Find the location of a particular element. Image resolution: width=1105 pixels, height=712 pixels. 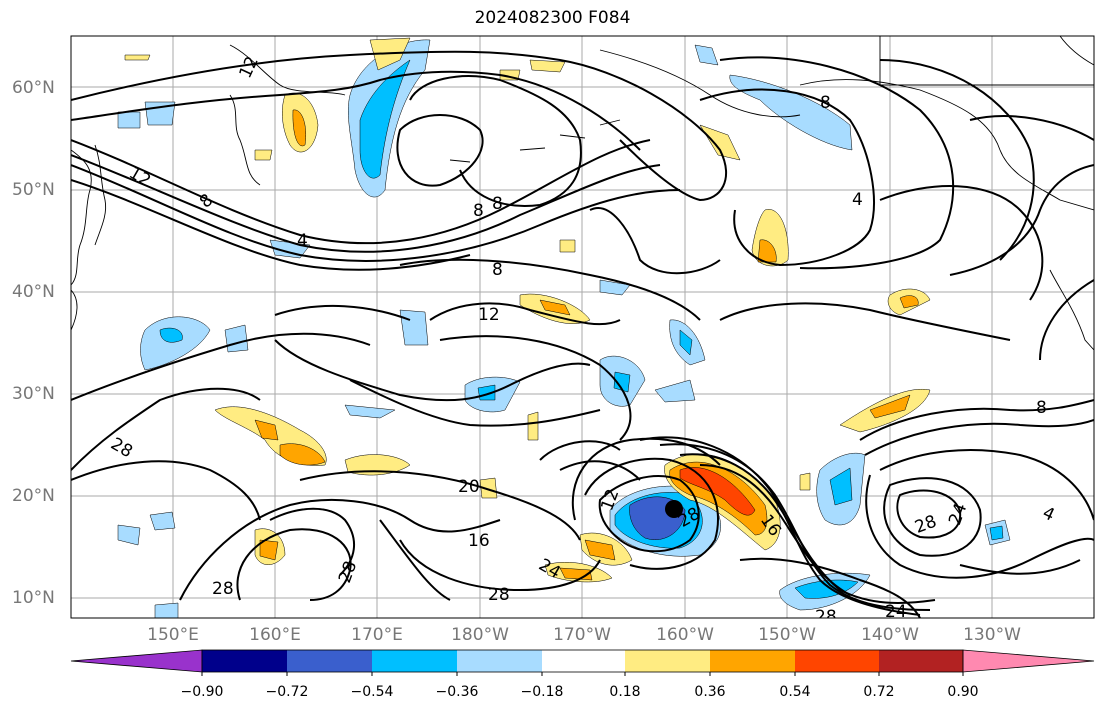

lat-label: 10°N is located at coordinates (33, 598).